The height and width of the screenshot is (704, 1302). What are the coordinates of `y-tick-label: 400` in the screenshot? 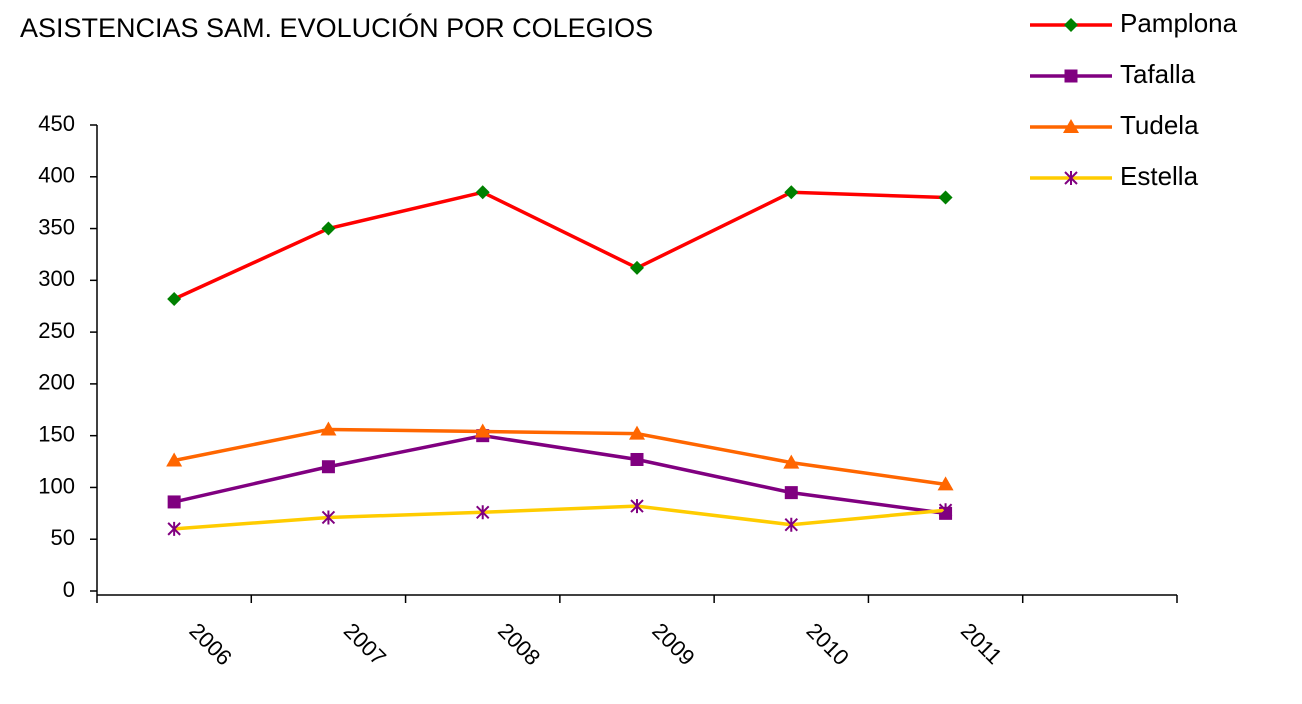 It's located at (56, 175).